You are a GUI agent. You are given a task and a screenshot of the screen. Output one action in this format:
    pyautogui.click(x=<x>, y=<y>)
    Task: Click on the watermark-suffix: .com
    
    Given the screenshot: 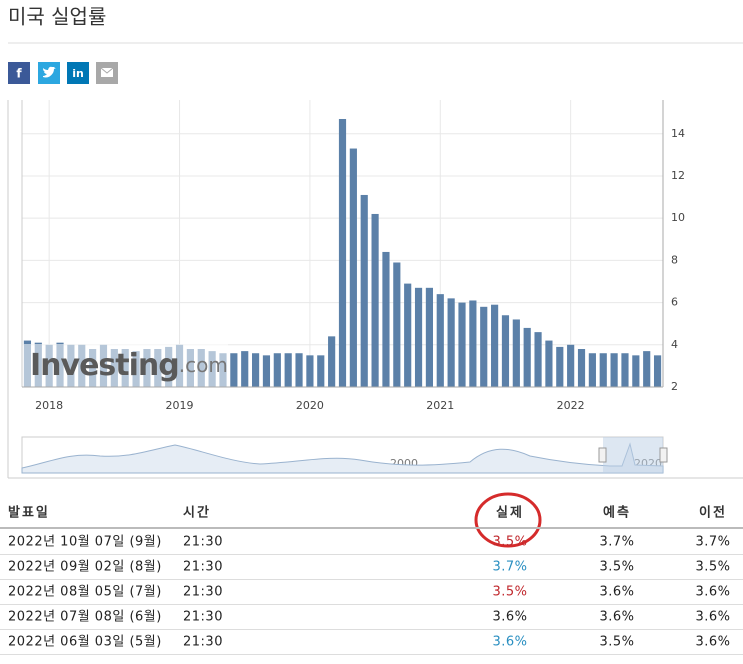 What is the action you would take?
    pyautogui.click(x=203, y=365)
    